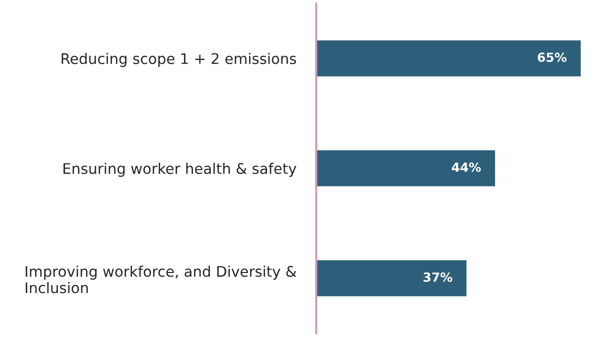  I want to click on y-tick-label: Improving workforce, and Diversity & Inclusion, so click(161, 280).